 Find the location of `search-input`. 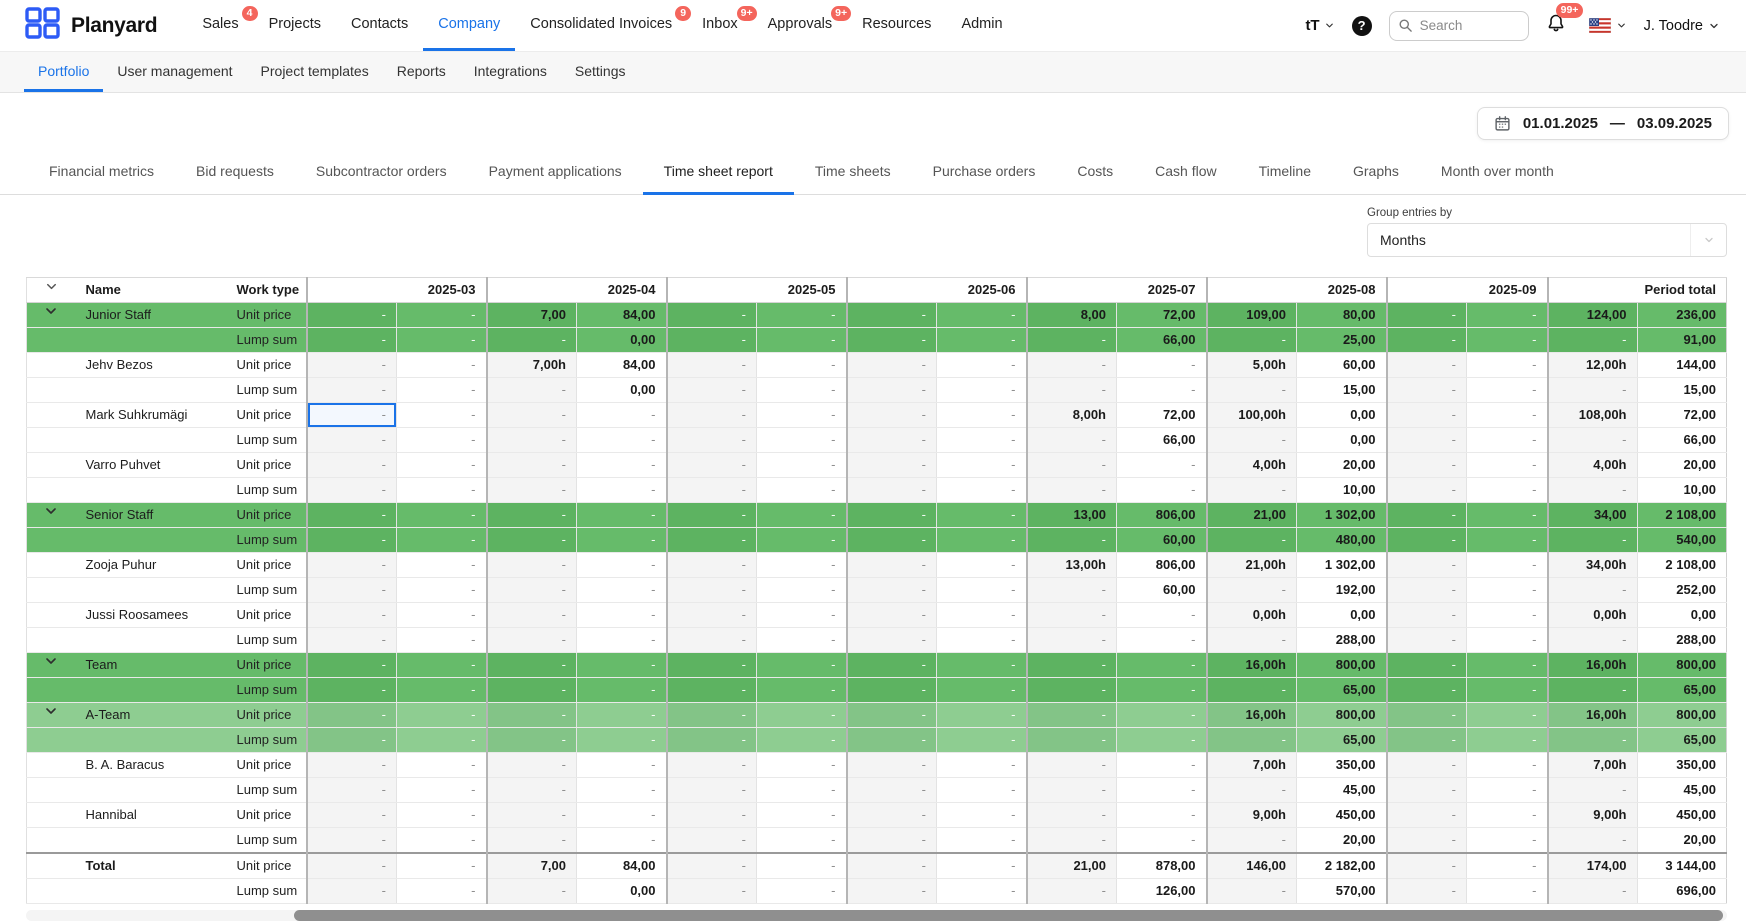

search-input is located at coordinates (1458, 25).